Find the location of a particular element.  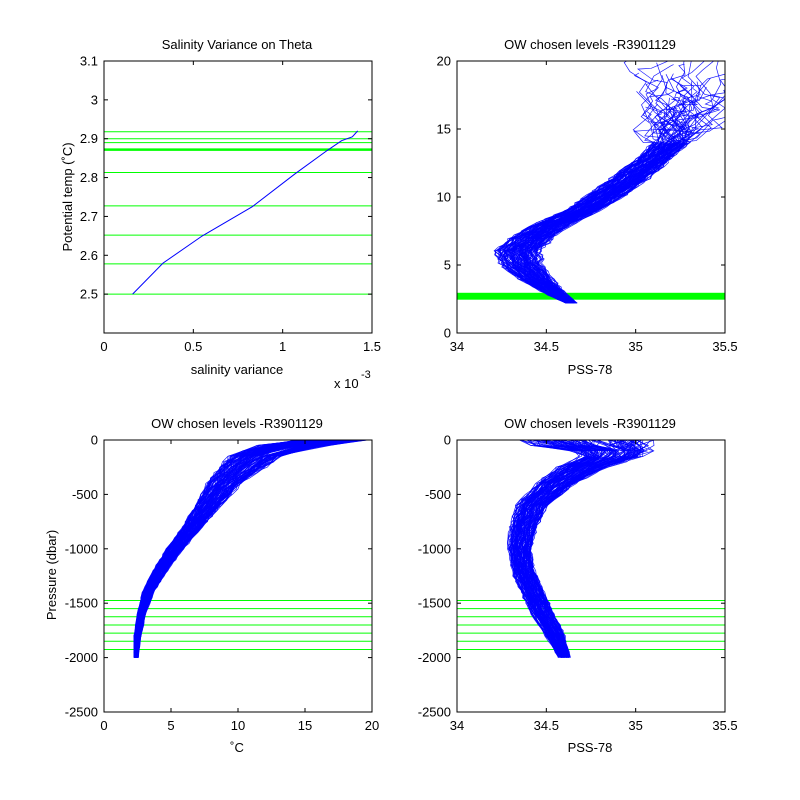

chart-title: Salinity Variance on Theta is located at coordinates (237, 44).